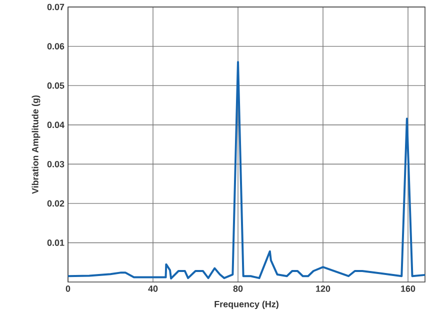  Describe the element at coordinates (55, 164) in the screenshot. I see `y-tick-label: 0.03` at that location.